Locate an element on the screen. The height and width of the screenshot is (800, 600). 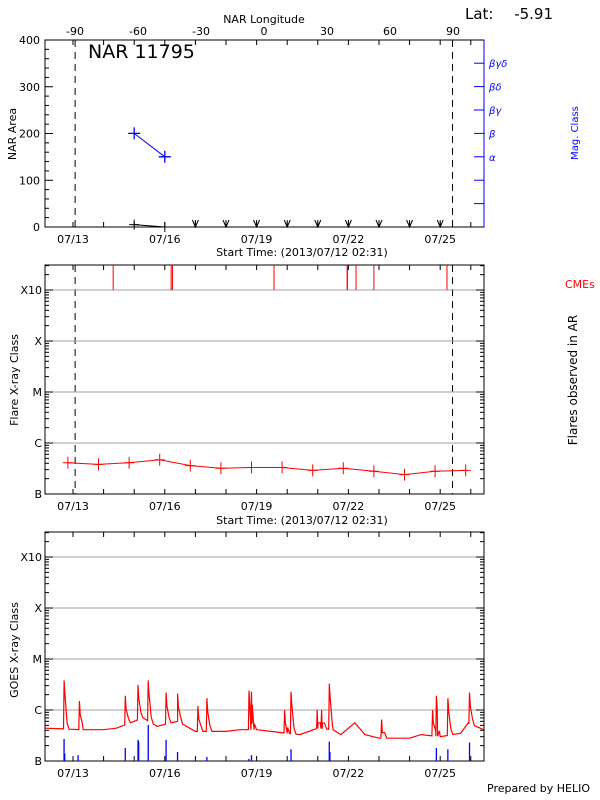
latitude-label: Lat: is located at coordinates (479, 14).